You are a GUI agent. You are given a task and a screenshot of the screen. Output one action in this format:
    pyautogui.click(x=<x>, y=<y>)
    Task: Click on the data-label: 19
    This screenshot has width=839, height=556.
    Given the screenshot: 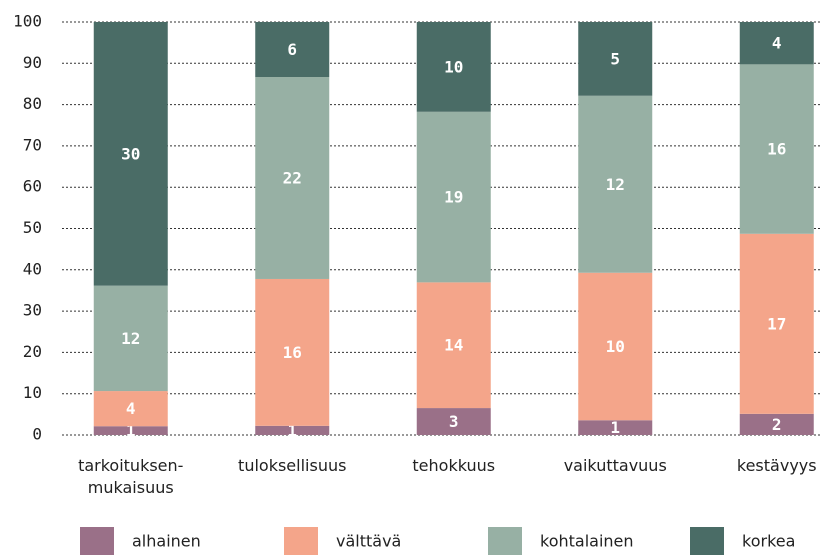 What is the action you would take?
    pyautogui.click(x=453, y=197)
    